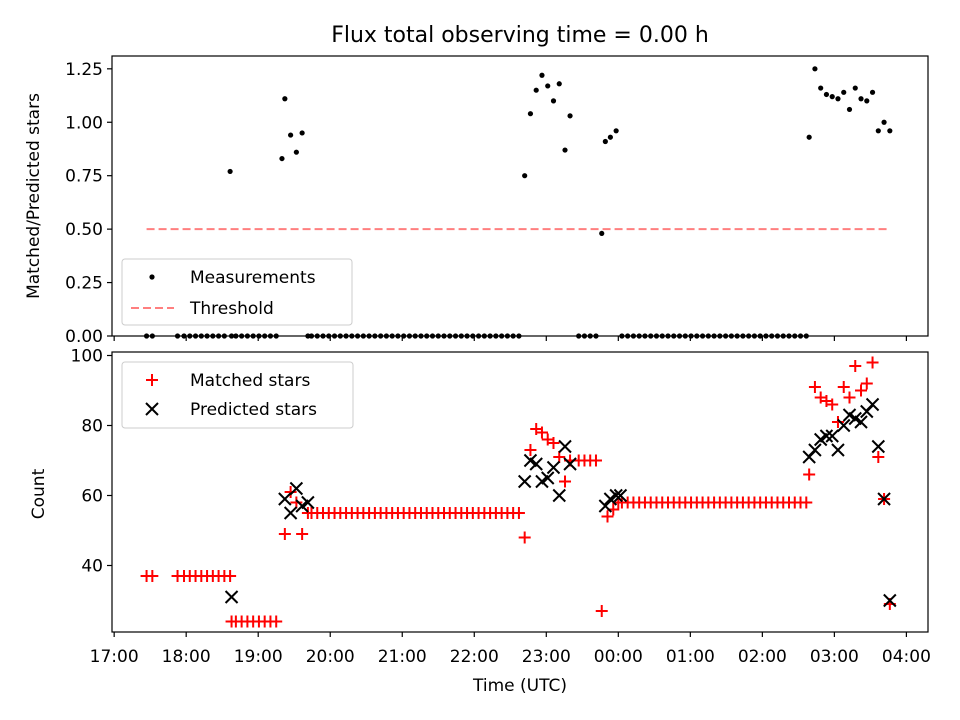 The height and width of the screenshot is (720, 960). I want to click on legend-matched-label: Matched stars, so click(250, 381).